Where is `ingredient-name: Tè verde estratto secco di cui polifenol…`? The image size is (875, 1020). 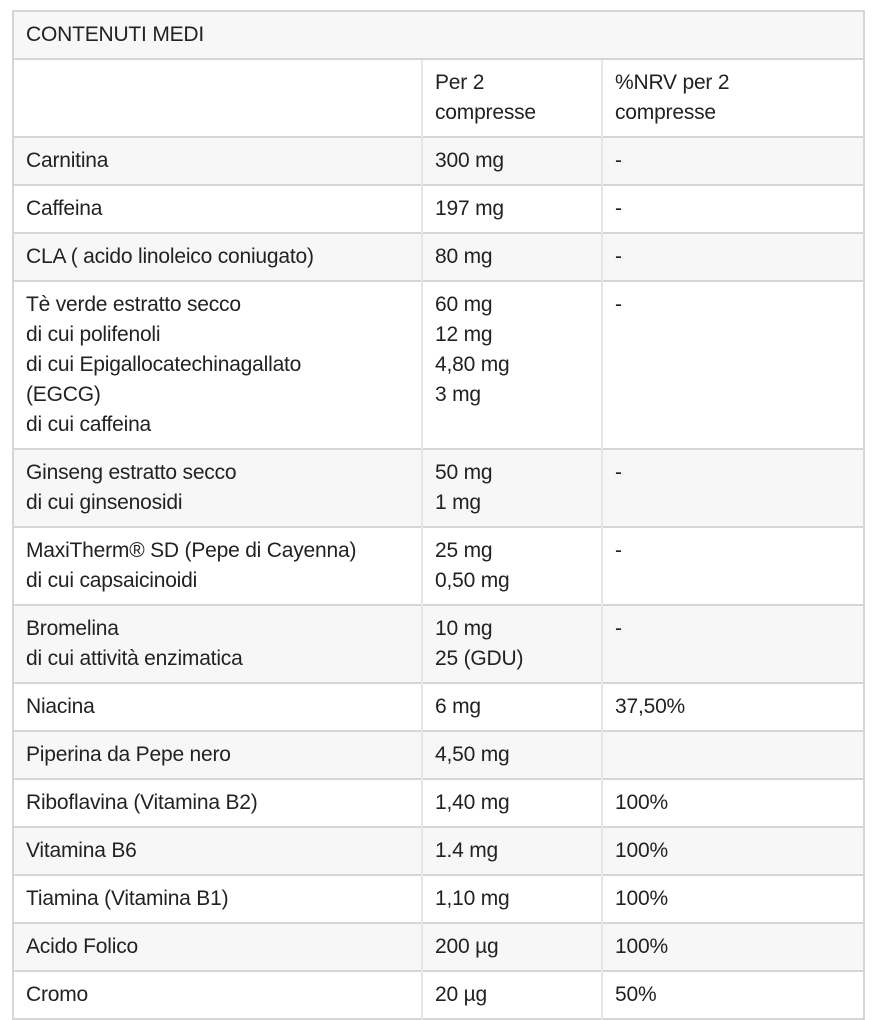 ingredient-name: Tè verde estratto secco di cui polifenol… is located at coordinates (217, 364).